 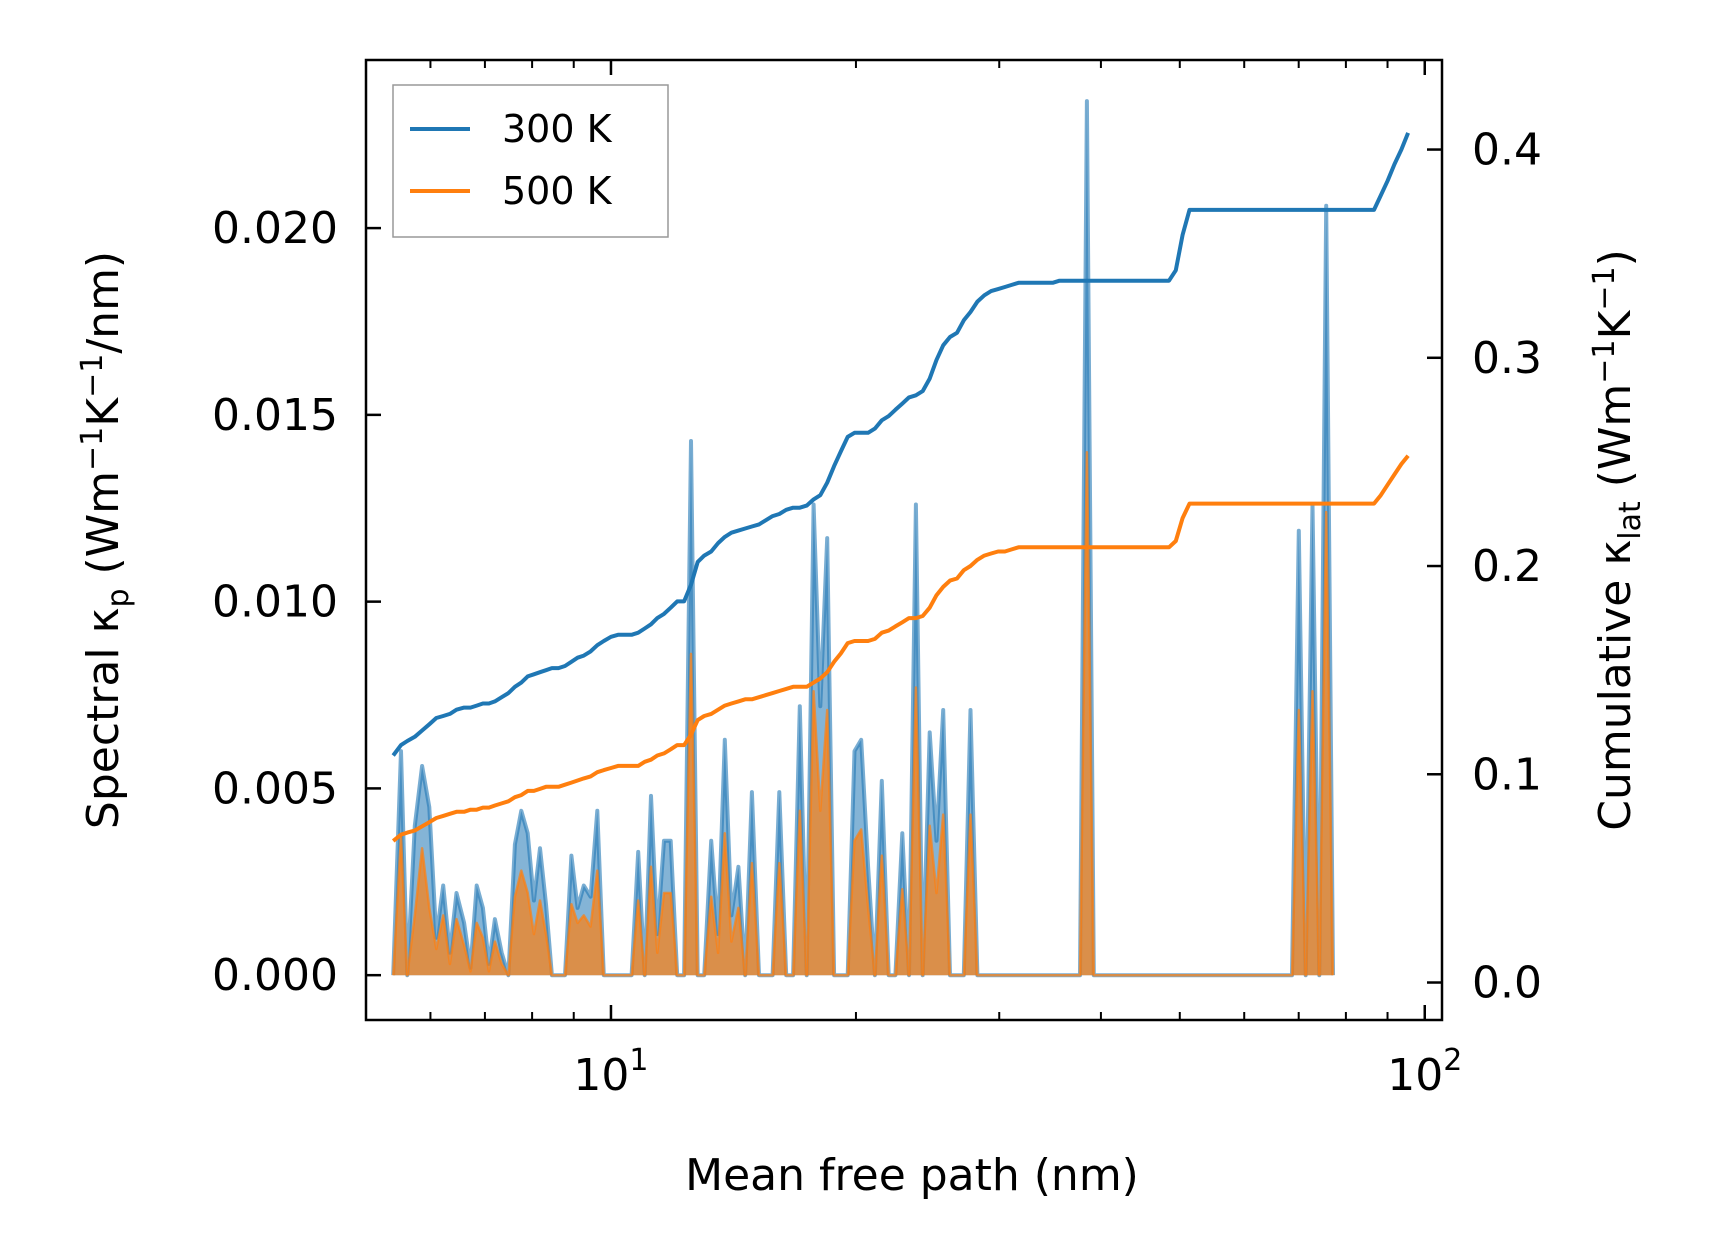 What do you see at coordinates (1507, 358) in the screenshot?
I see `y-right-tick-label-3: 0.3` at bounding box center [1507, 358].